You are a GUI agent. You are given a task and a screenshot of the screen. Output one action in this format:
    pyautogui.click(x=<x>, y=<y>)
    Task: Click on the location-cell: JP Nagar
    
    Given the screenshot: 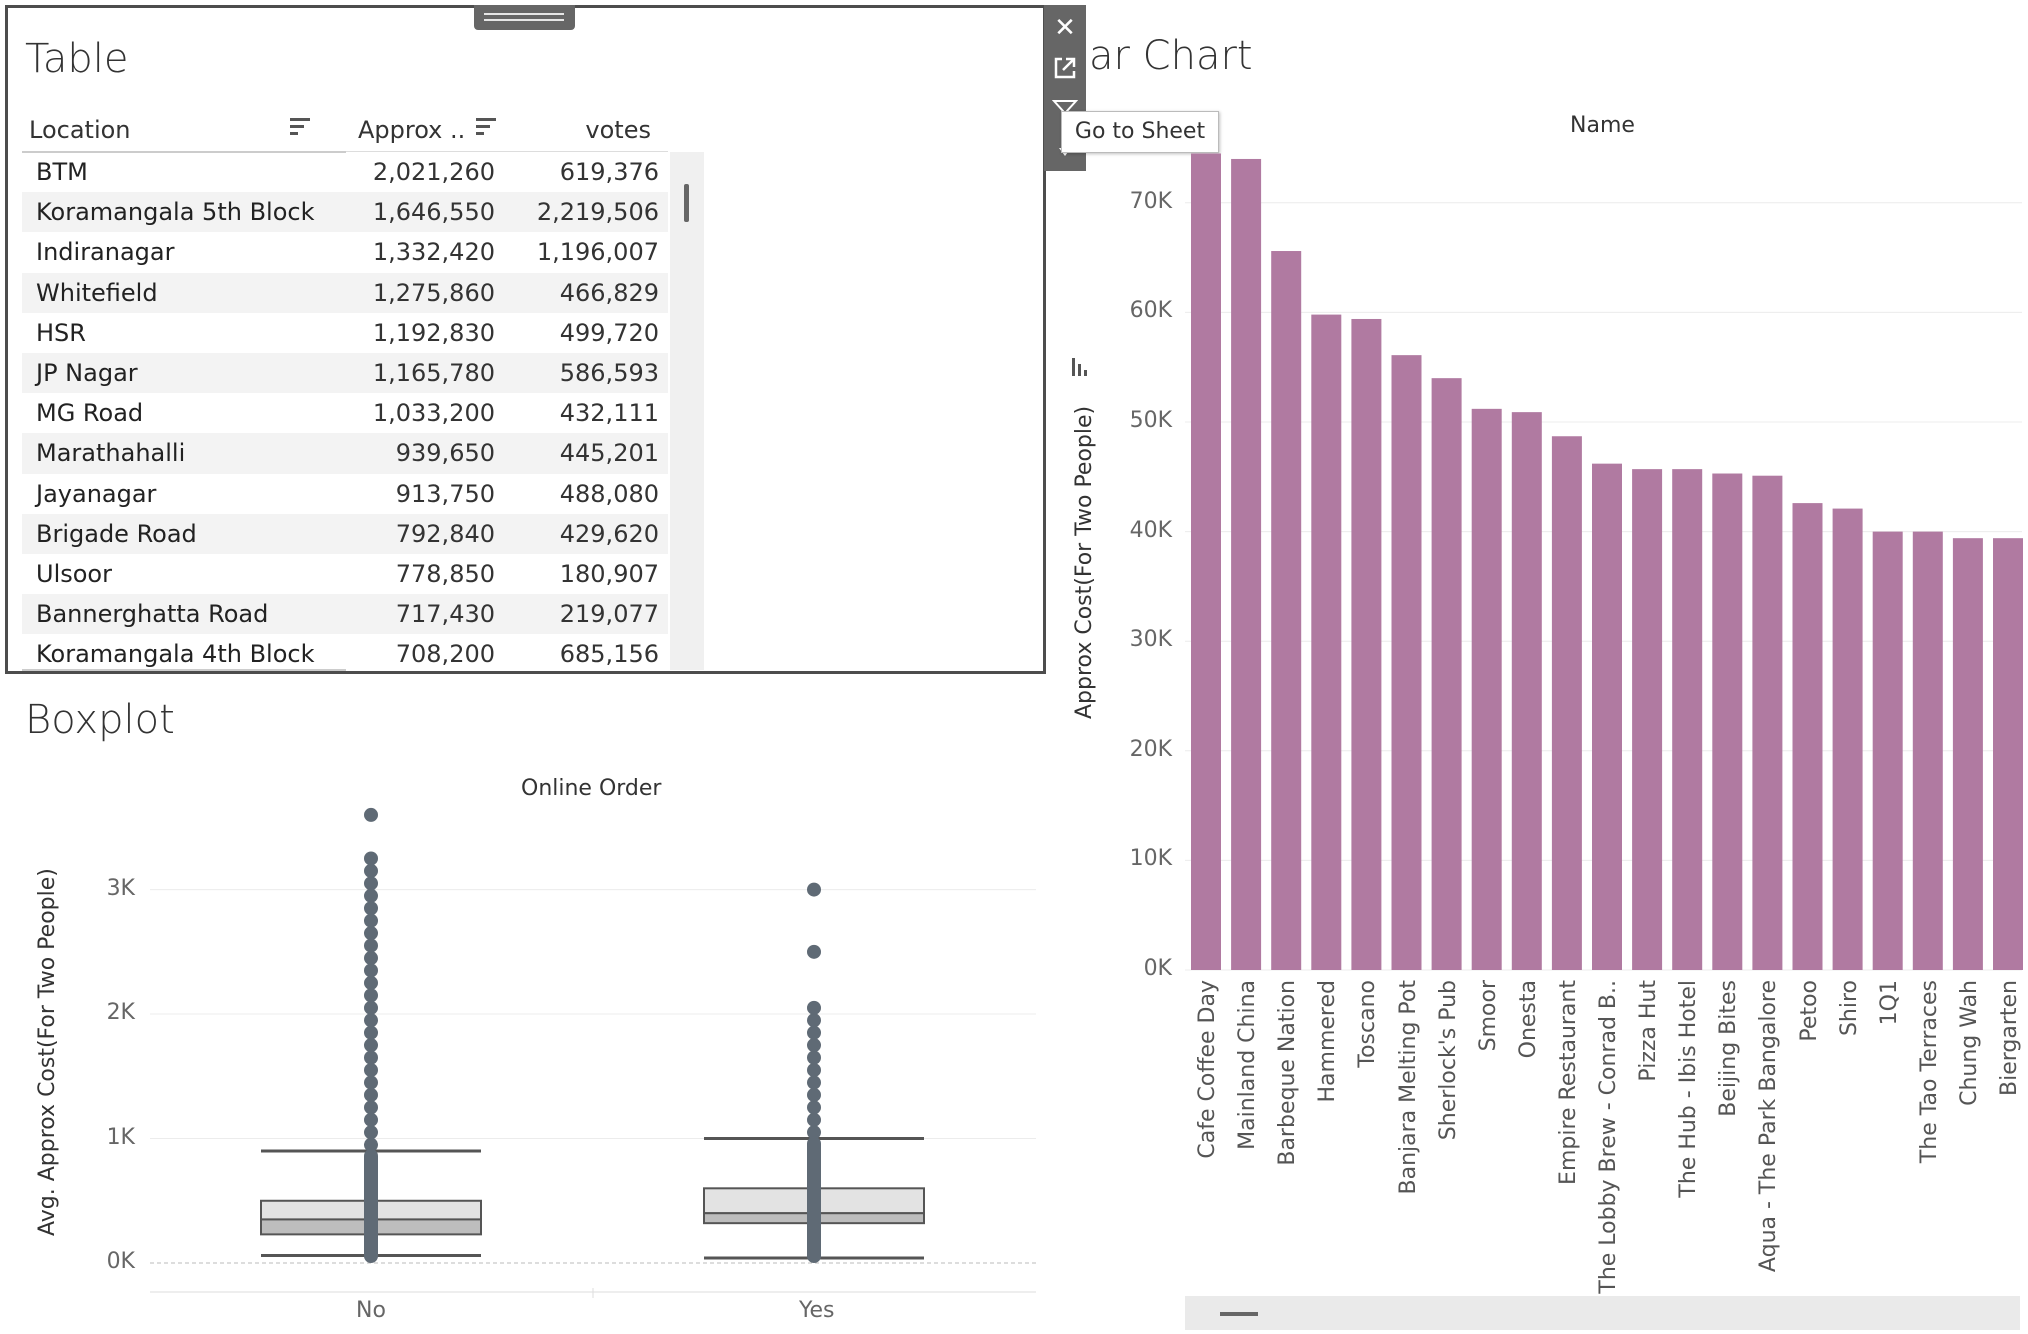 What is the action you would take?
    pyautogui.click(x=87, y=372)
    